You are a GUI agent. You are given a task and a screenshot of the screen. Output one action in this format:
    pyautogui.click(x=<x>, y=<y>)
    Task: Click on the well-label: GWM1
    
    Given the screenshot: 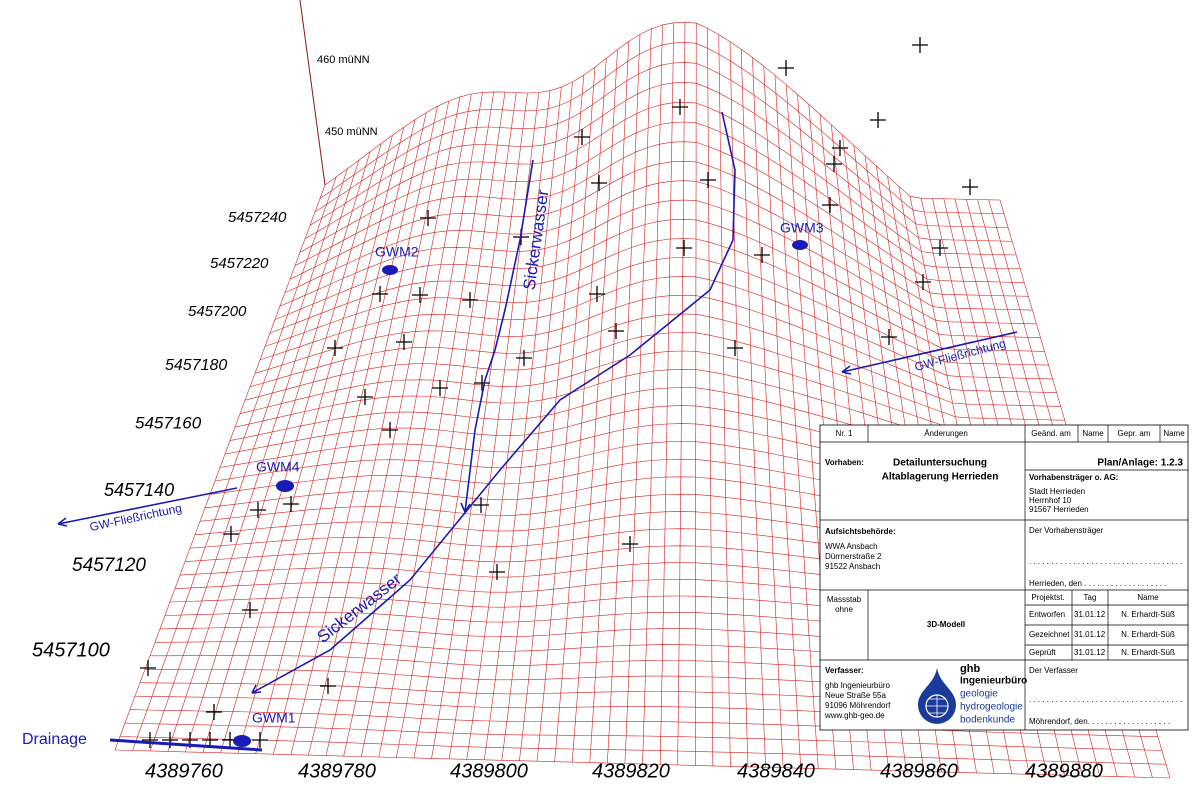 What is the action you would take?
    pyautogui.click(x=274, y=718)
    